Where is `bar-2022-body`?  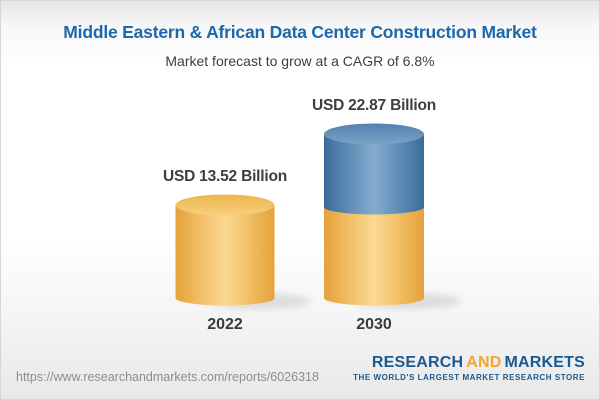 bar-2022-body is located at coordinates (225, 251).